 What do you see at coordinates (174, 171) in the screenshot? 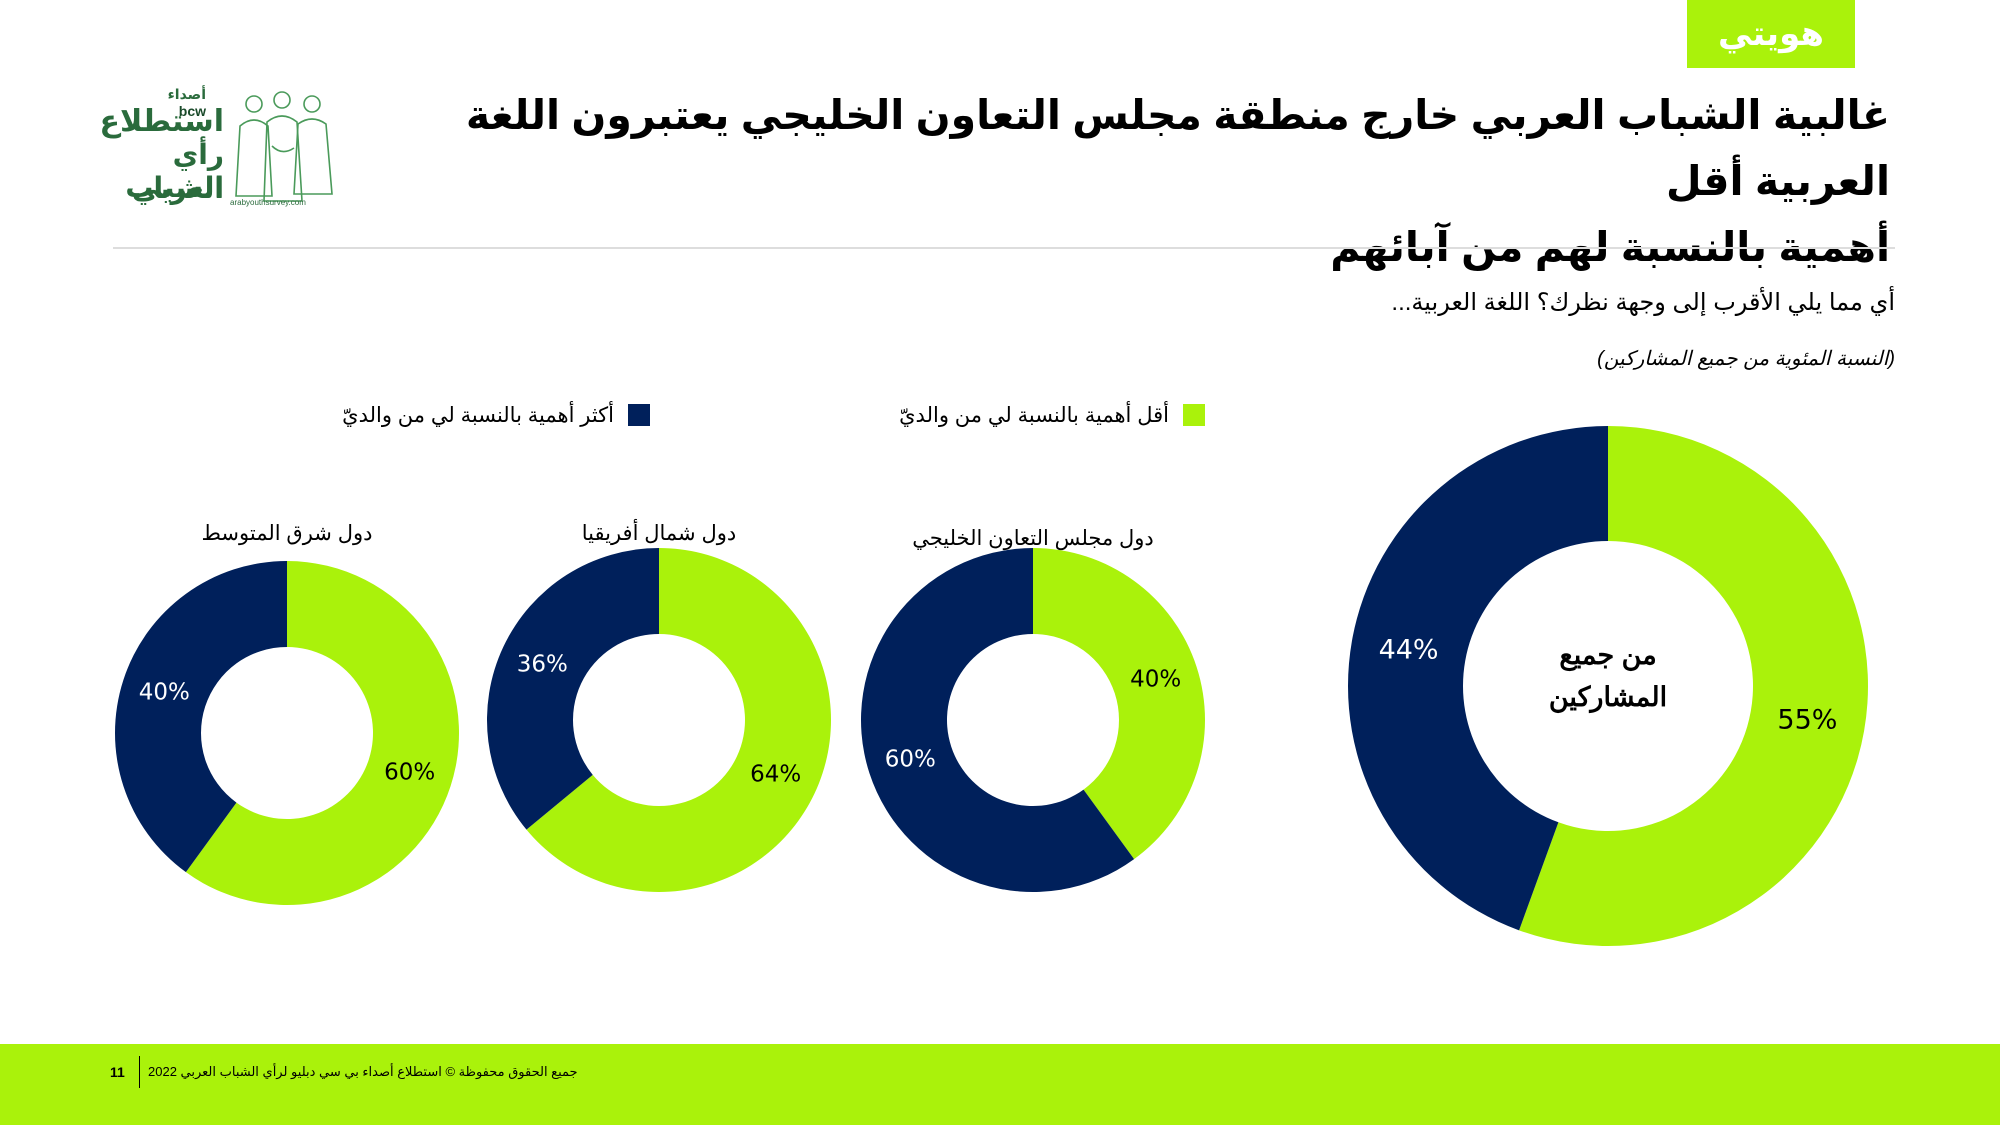
I see `logo-line-2: رأي الشباب` at bounding box center [174, 171].